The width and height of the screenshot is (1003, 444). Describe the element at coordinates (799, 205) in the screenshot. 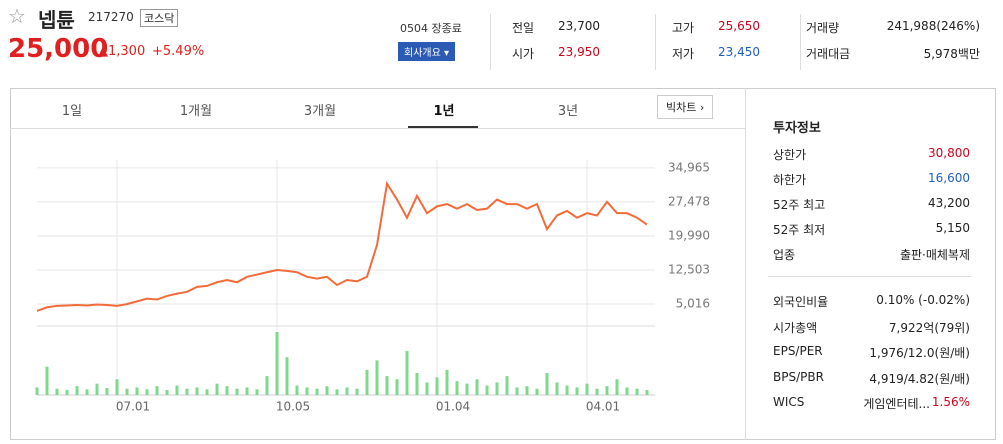

I see `info-label: 52주 최고` at that location.